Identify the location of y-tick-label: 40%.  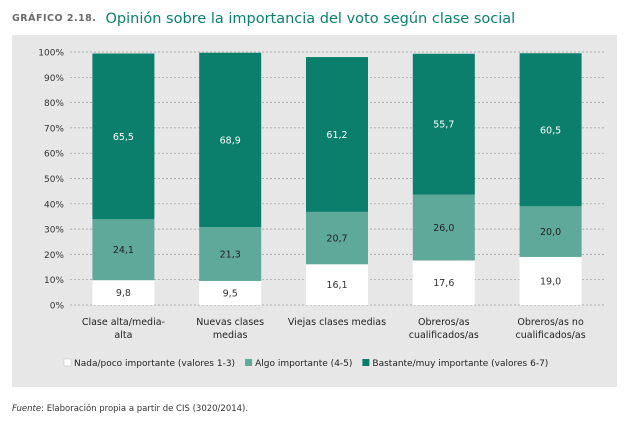
(54, 205).